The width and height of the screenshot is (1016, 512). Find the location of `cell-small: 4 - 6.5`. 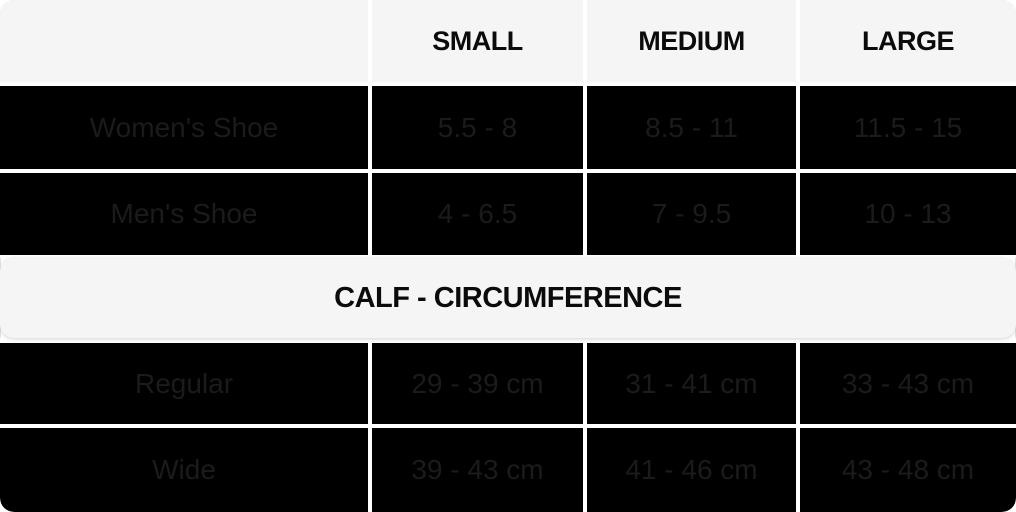

cell-small: 4 - 6.5 is located at coordinates (477, 214).